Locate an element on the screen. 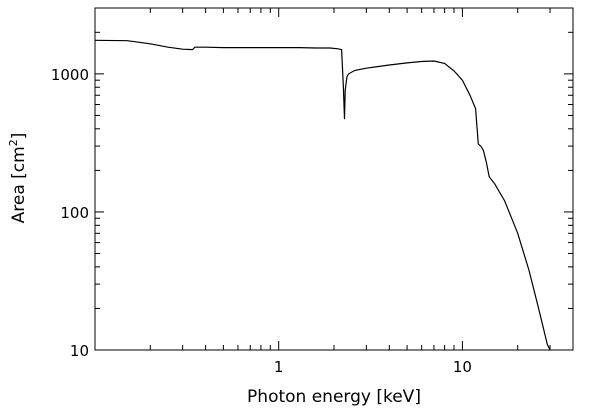 This screenshot has width=589, height=416. x-axis-title: Photon energy [keV] is located at coordinates (334, 397).